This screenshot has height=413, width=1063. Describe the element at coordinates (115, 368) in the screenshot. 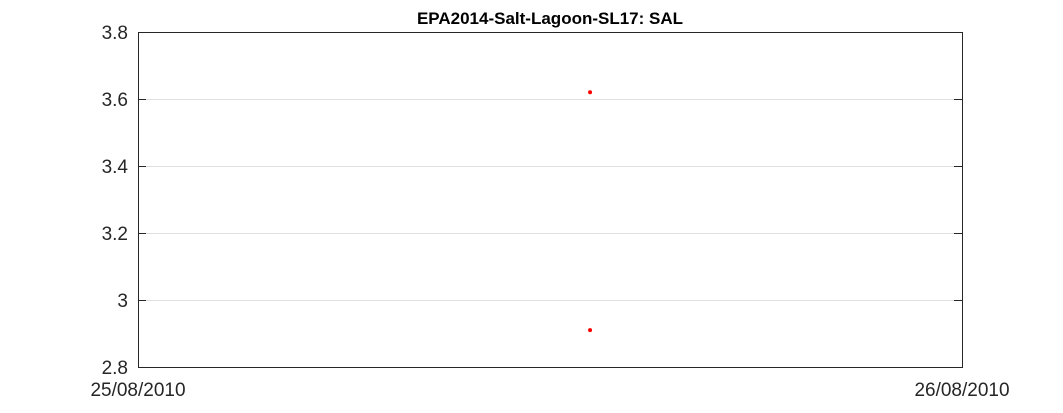

I see `y-tick-label: 2.8` at that location.